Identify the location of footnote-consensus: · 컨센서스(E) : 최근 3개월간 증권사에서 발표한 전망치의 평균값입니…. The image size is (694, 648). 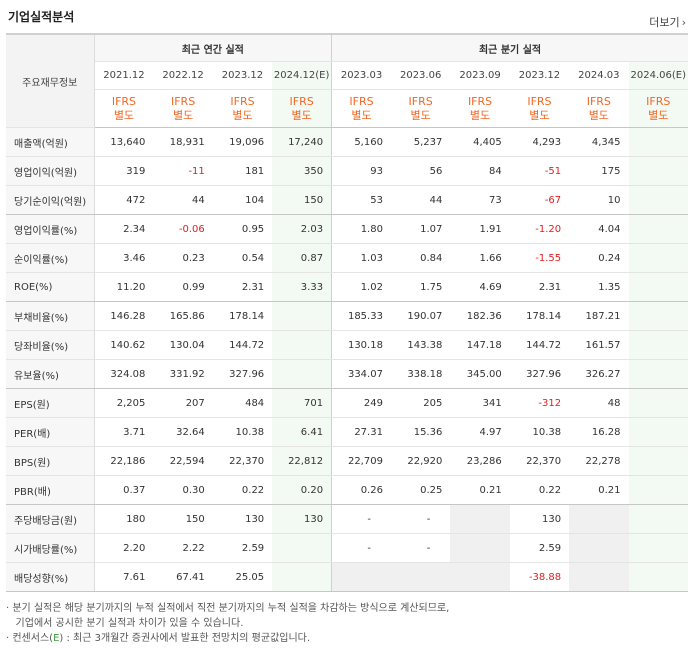
(158, 638).